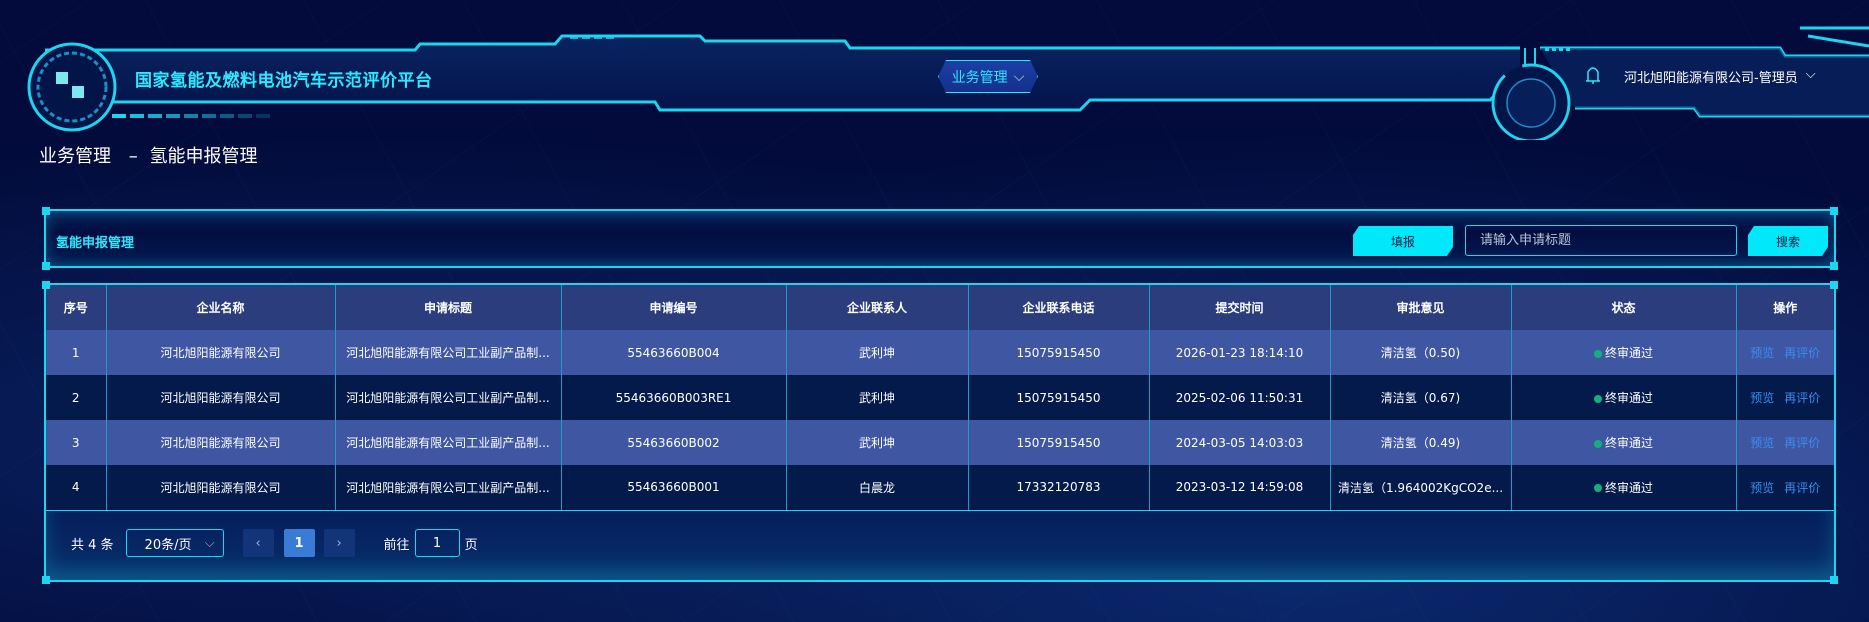 The image size is (1869, 622). I want to click on chevron-left-icon: ‹, so click(258, 543).